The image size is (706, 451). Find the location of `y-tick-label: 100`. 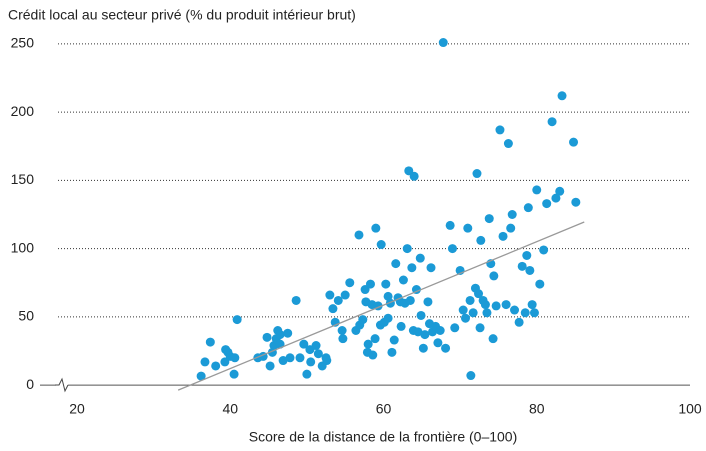

y-tick-label: 100 is located at coordinates (23, 247).